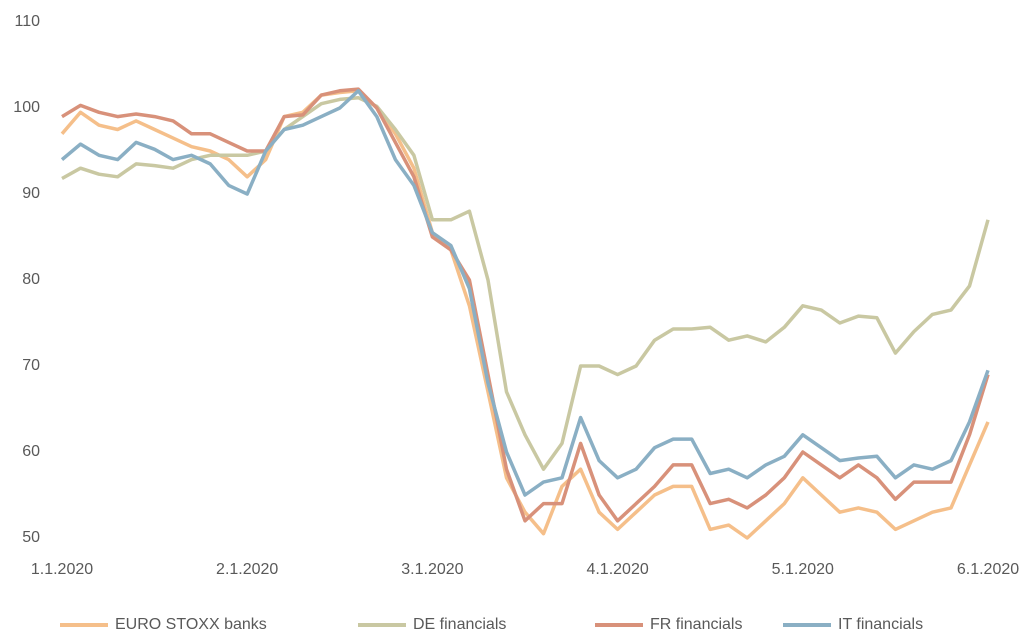 Image resolution: width=1027 pixels, height=640 pixels. Describe the element at coordinates (62, 569) in the screenshot. I see `x-tick-label: 1.1.2020` at that location.